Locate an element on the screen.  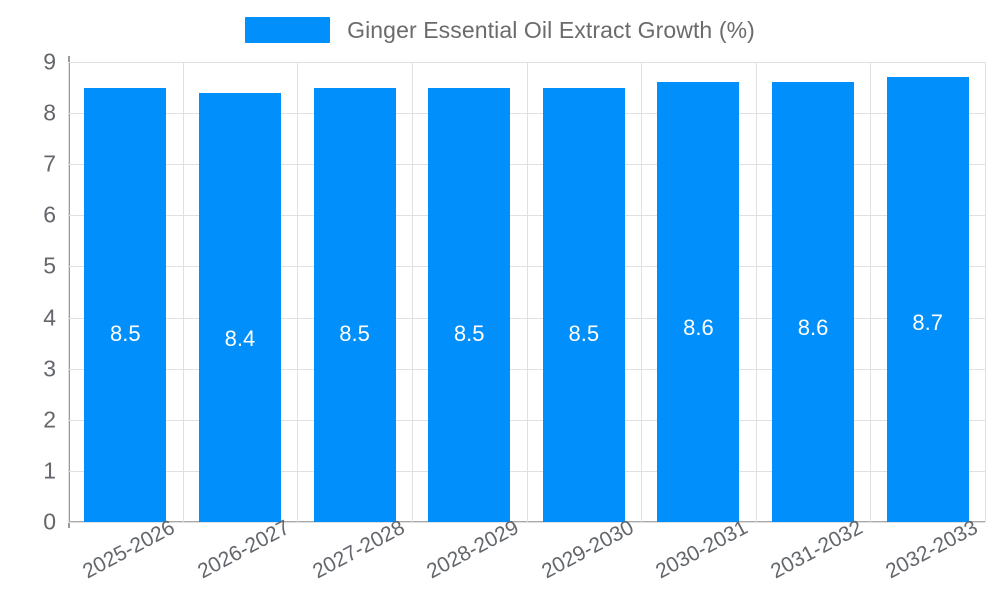
y-axis-tick-label: 3 is located at coordinates (49, 368).